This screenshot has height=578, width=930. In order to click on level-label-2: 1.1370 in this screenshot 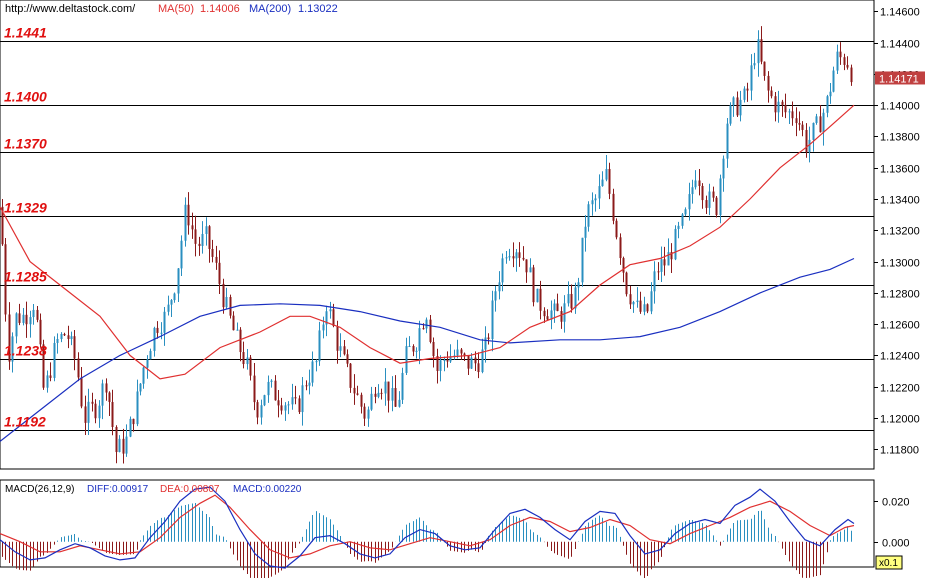, I will do `click(25, 144)`.